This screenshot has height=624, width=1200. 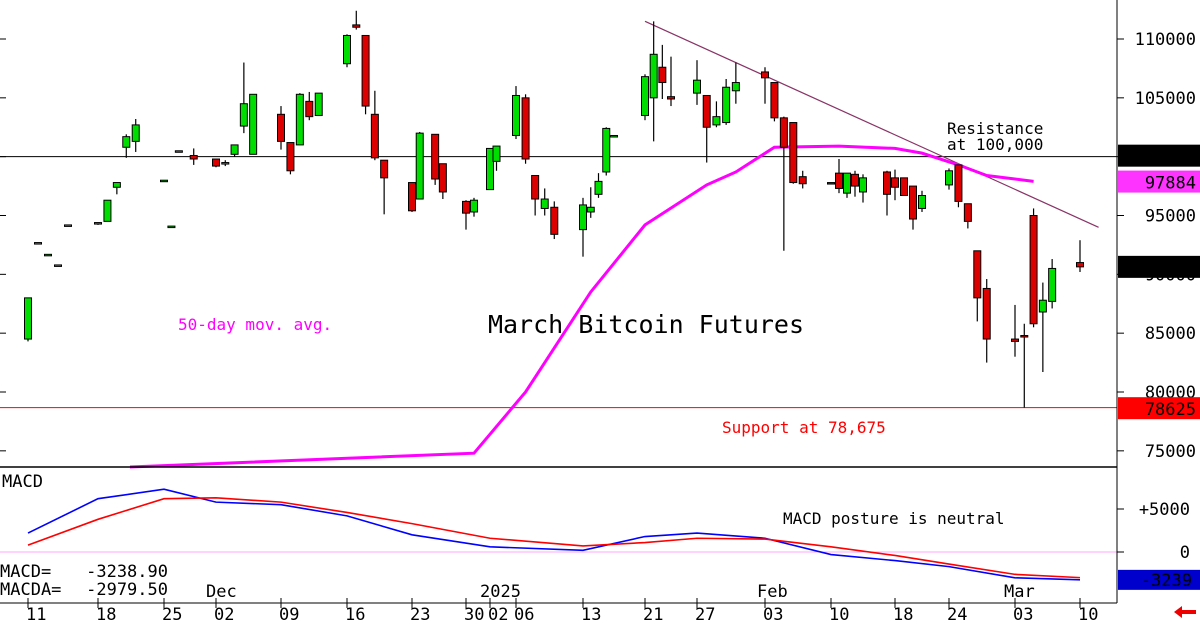 I want to click on ma-label: 50-day mov. avg., so click(x=255, y=324).